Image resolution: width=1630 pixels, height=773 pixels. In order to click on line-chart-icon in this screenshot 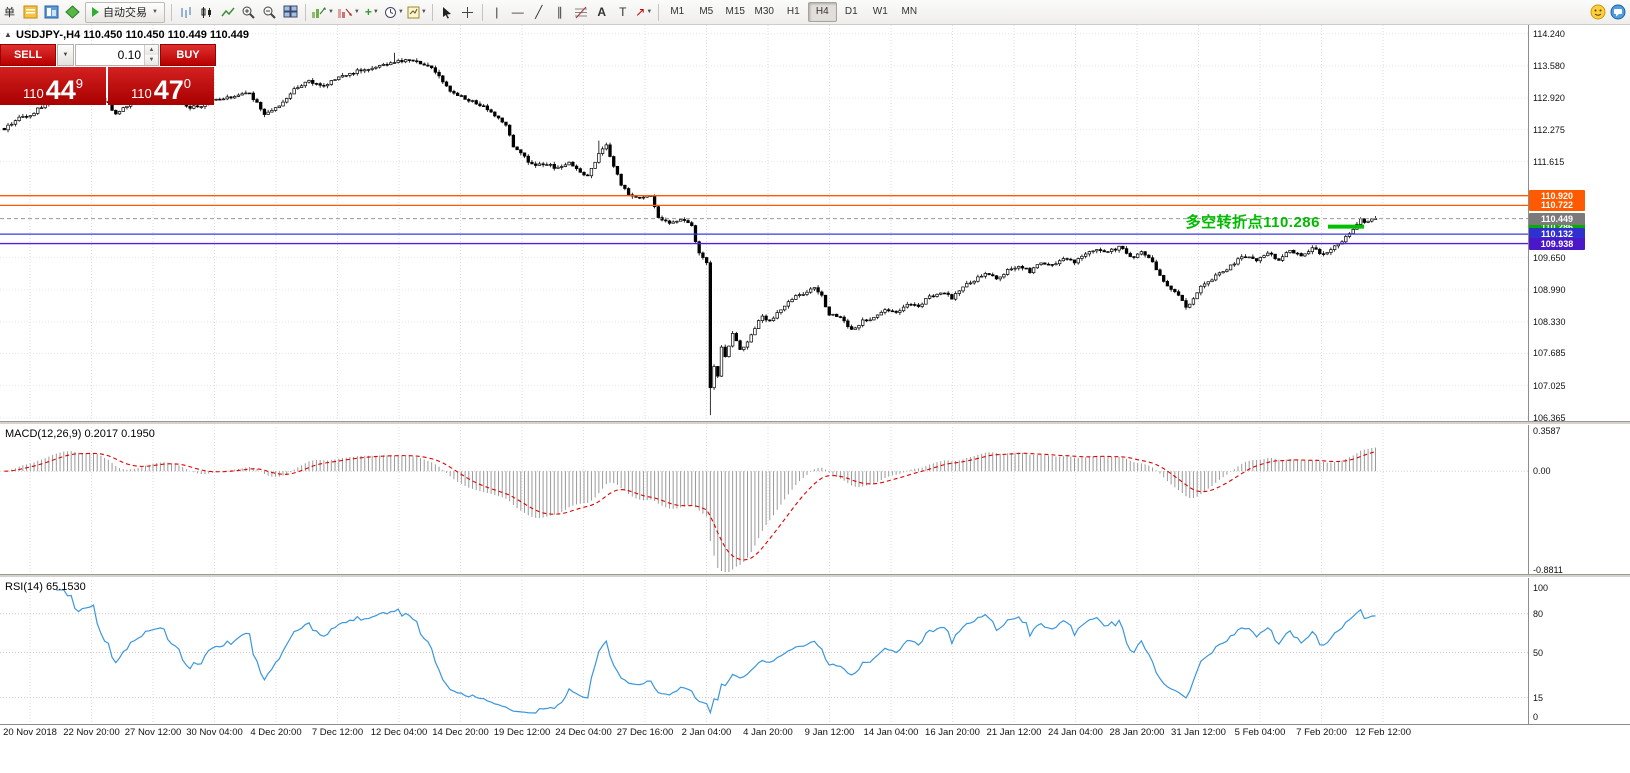, I will do `click(228, 12)`.